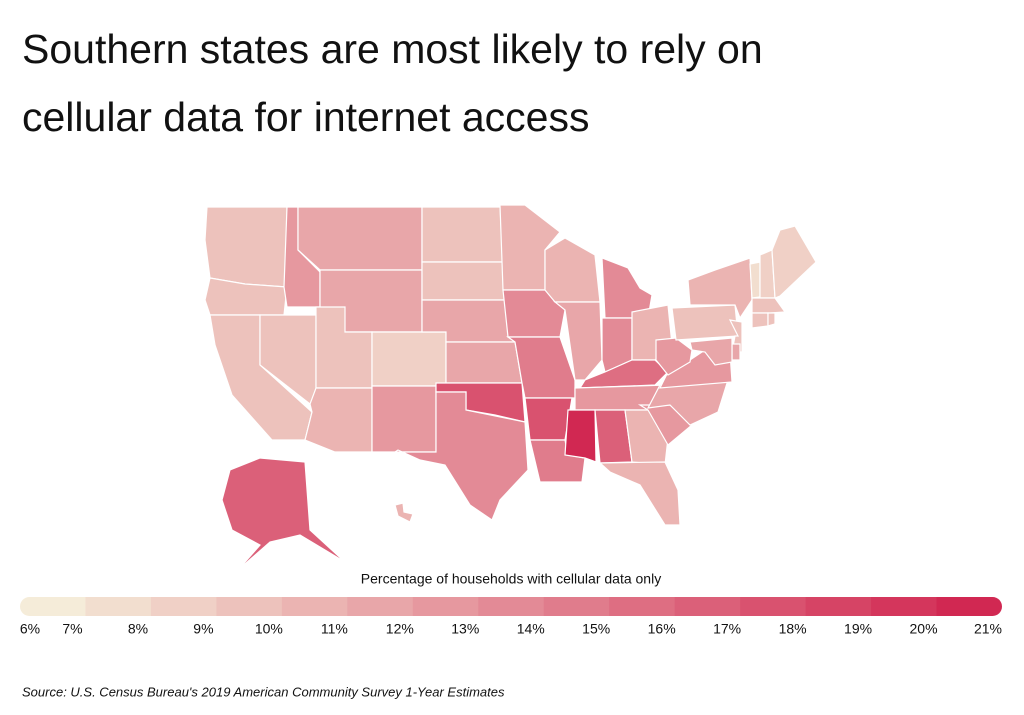  What do you see at coordinates (596, 629) in the screenshot?
I see `colorbar-tick-label: 15%` at bounding box center [596, 629].